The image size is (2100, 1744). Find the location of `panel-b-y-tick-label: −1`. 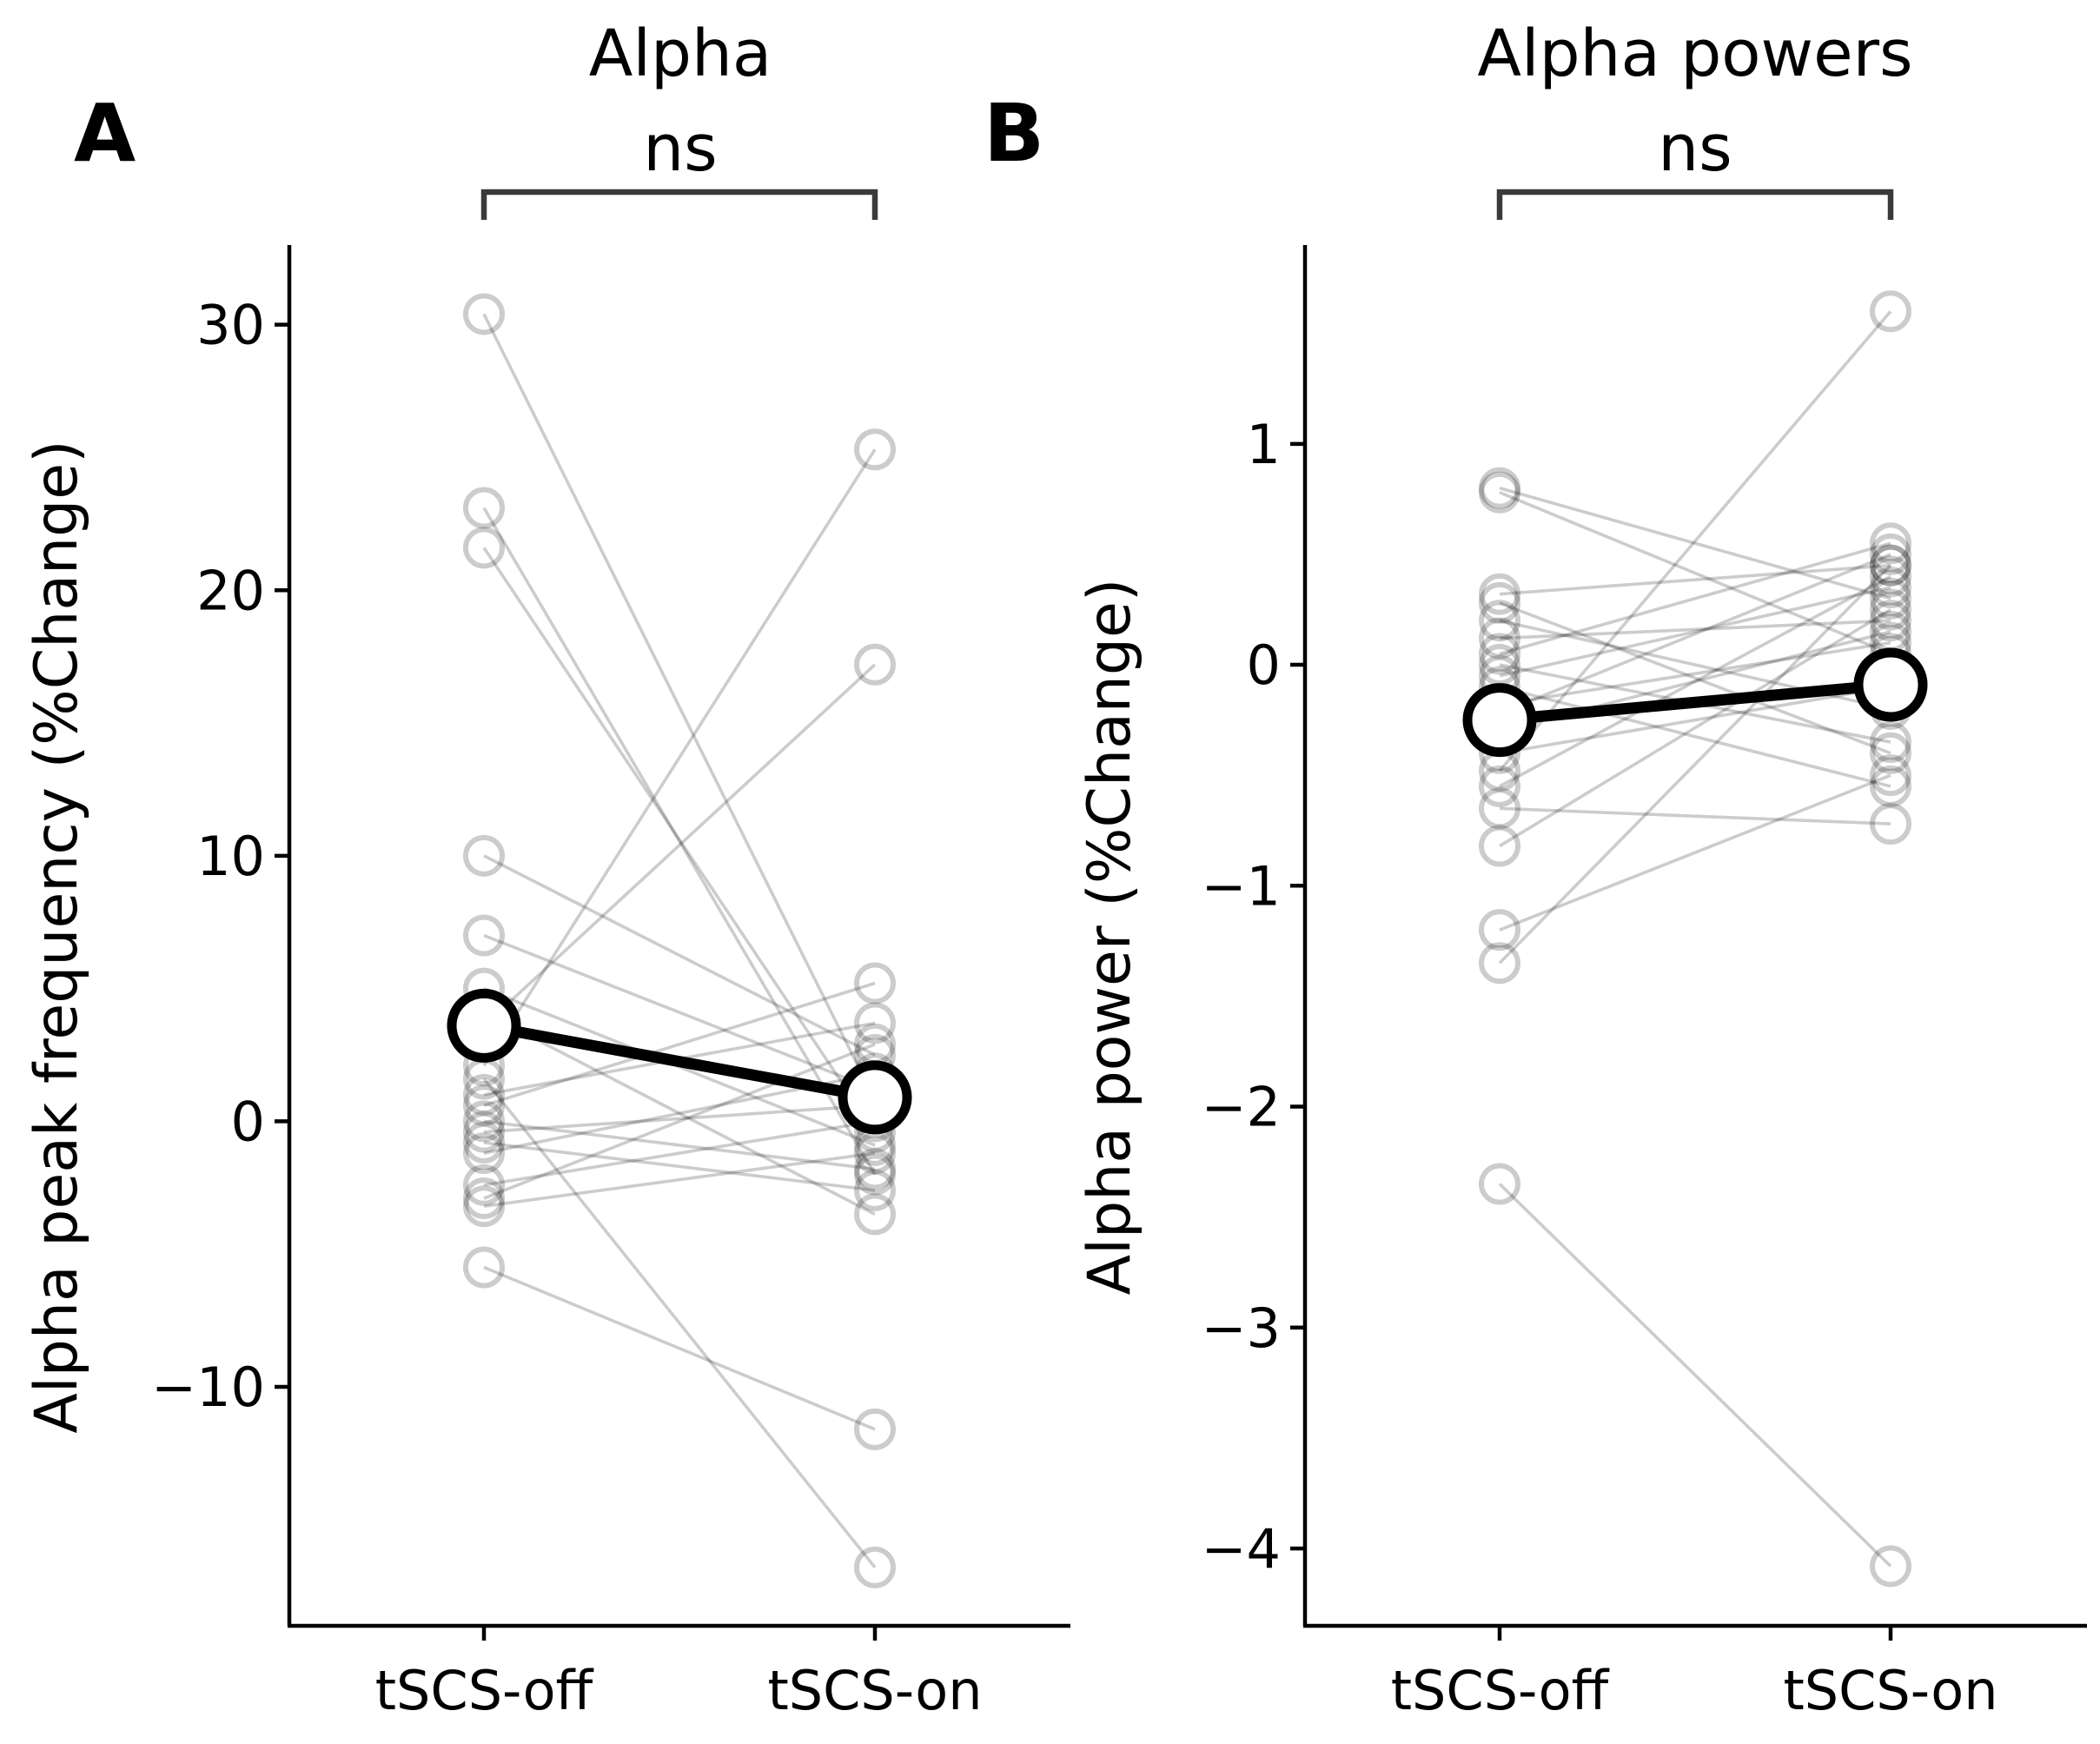

panel-b-y-tick-label: −1 is located at coordinates (1241, 886).